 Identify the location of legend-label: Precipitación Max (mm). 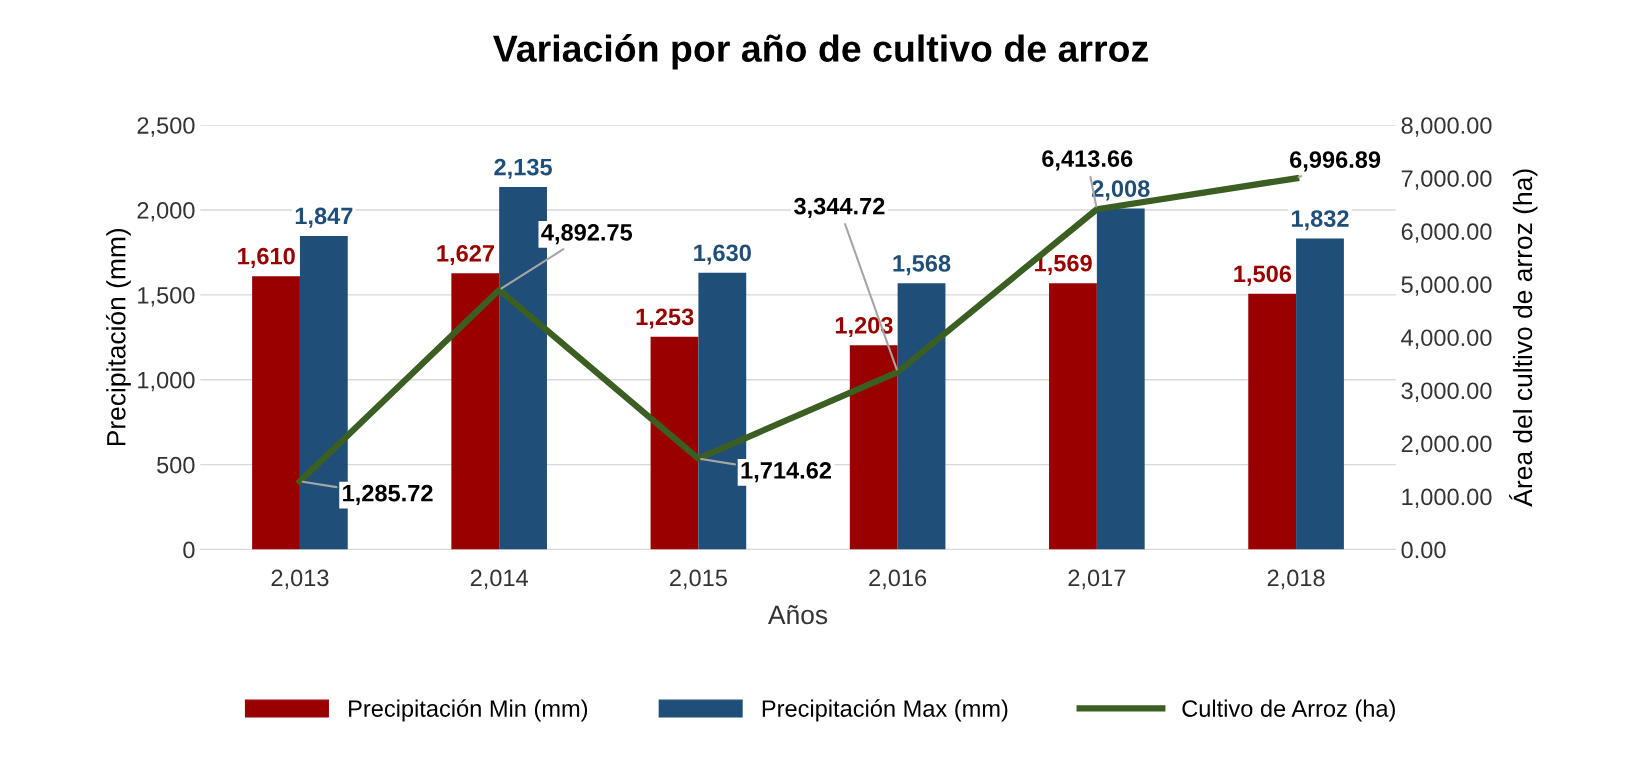
(885, 710).